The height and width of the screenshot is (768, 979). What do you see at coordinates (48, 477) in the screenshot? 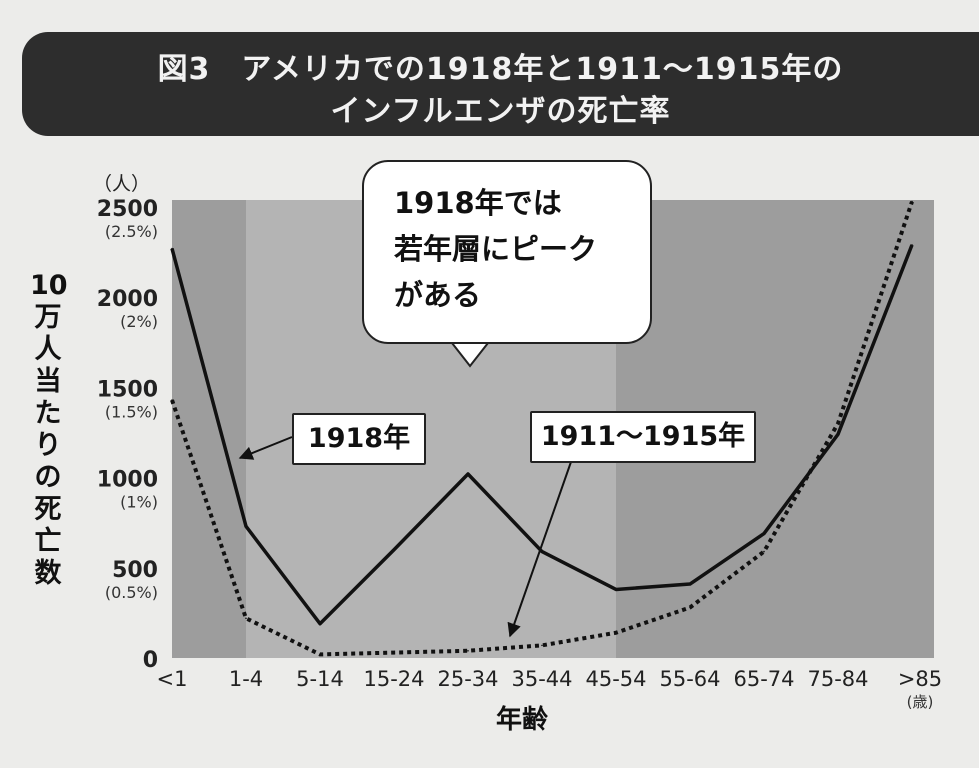
I see `y-axis-label-char: の` at bounding box center [48, 477].